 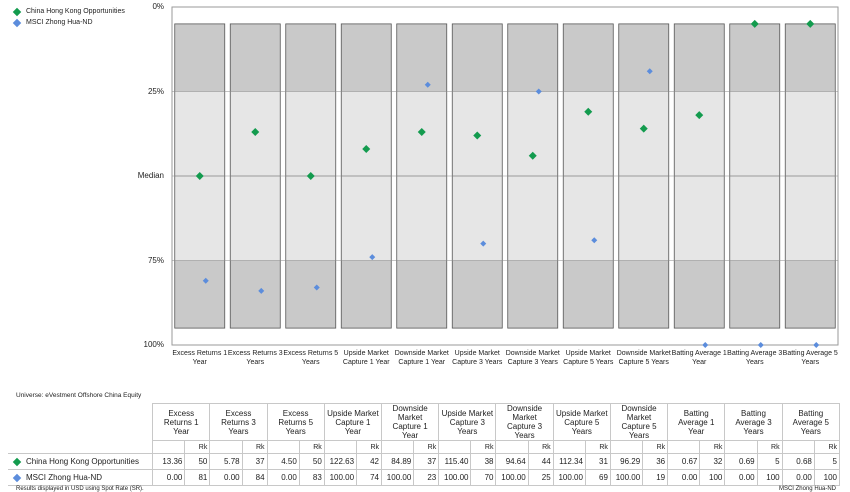 I want to click on column-header: Downside Market Capture 3 Years, so click(x=524, y=422).